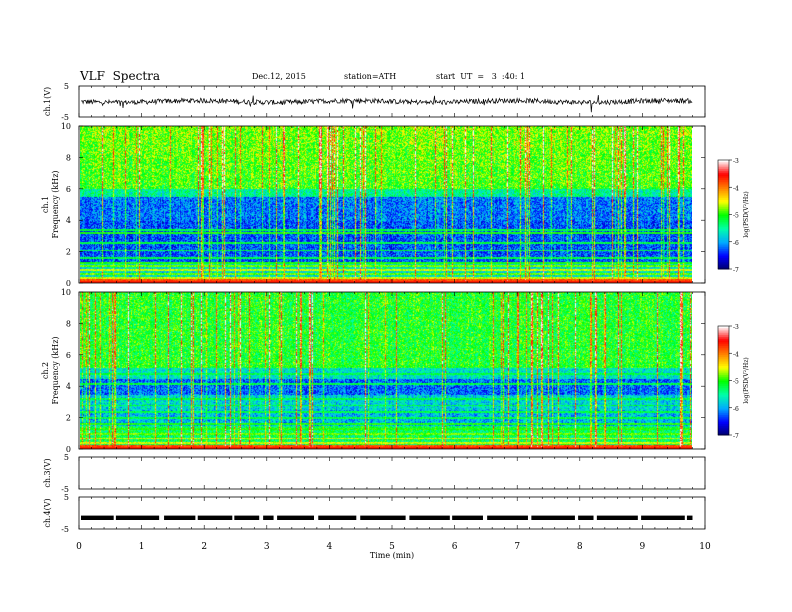 This screenshot has width=792, height=612. What do you see at coordinates (455, 547) in the screenshot?
I see `x-tick-label: 6` at bounding box center [455, 547].